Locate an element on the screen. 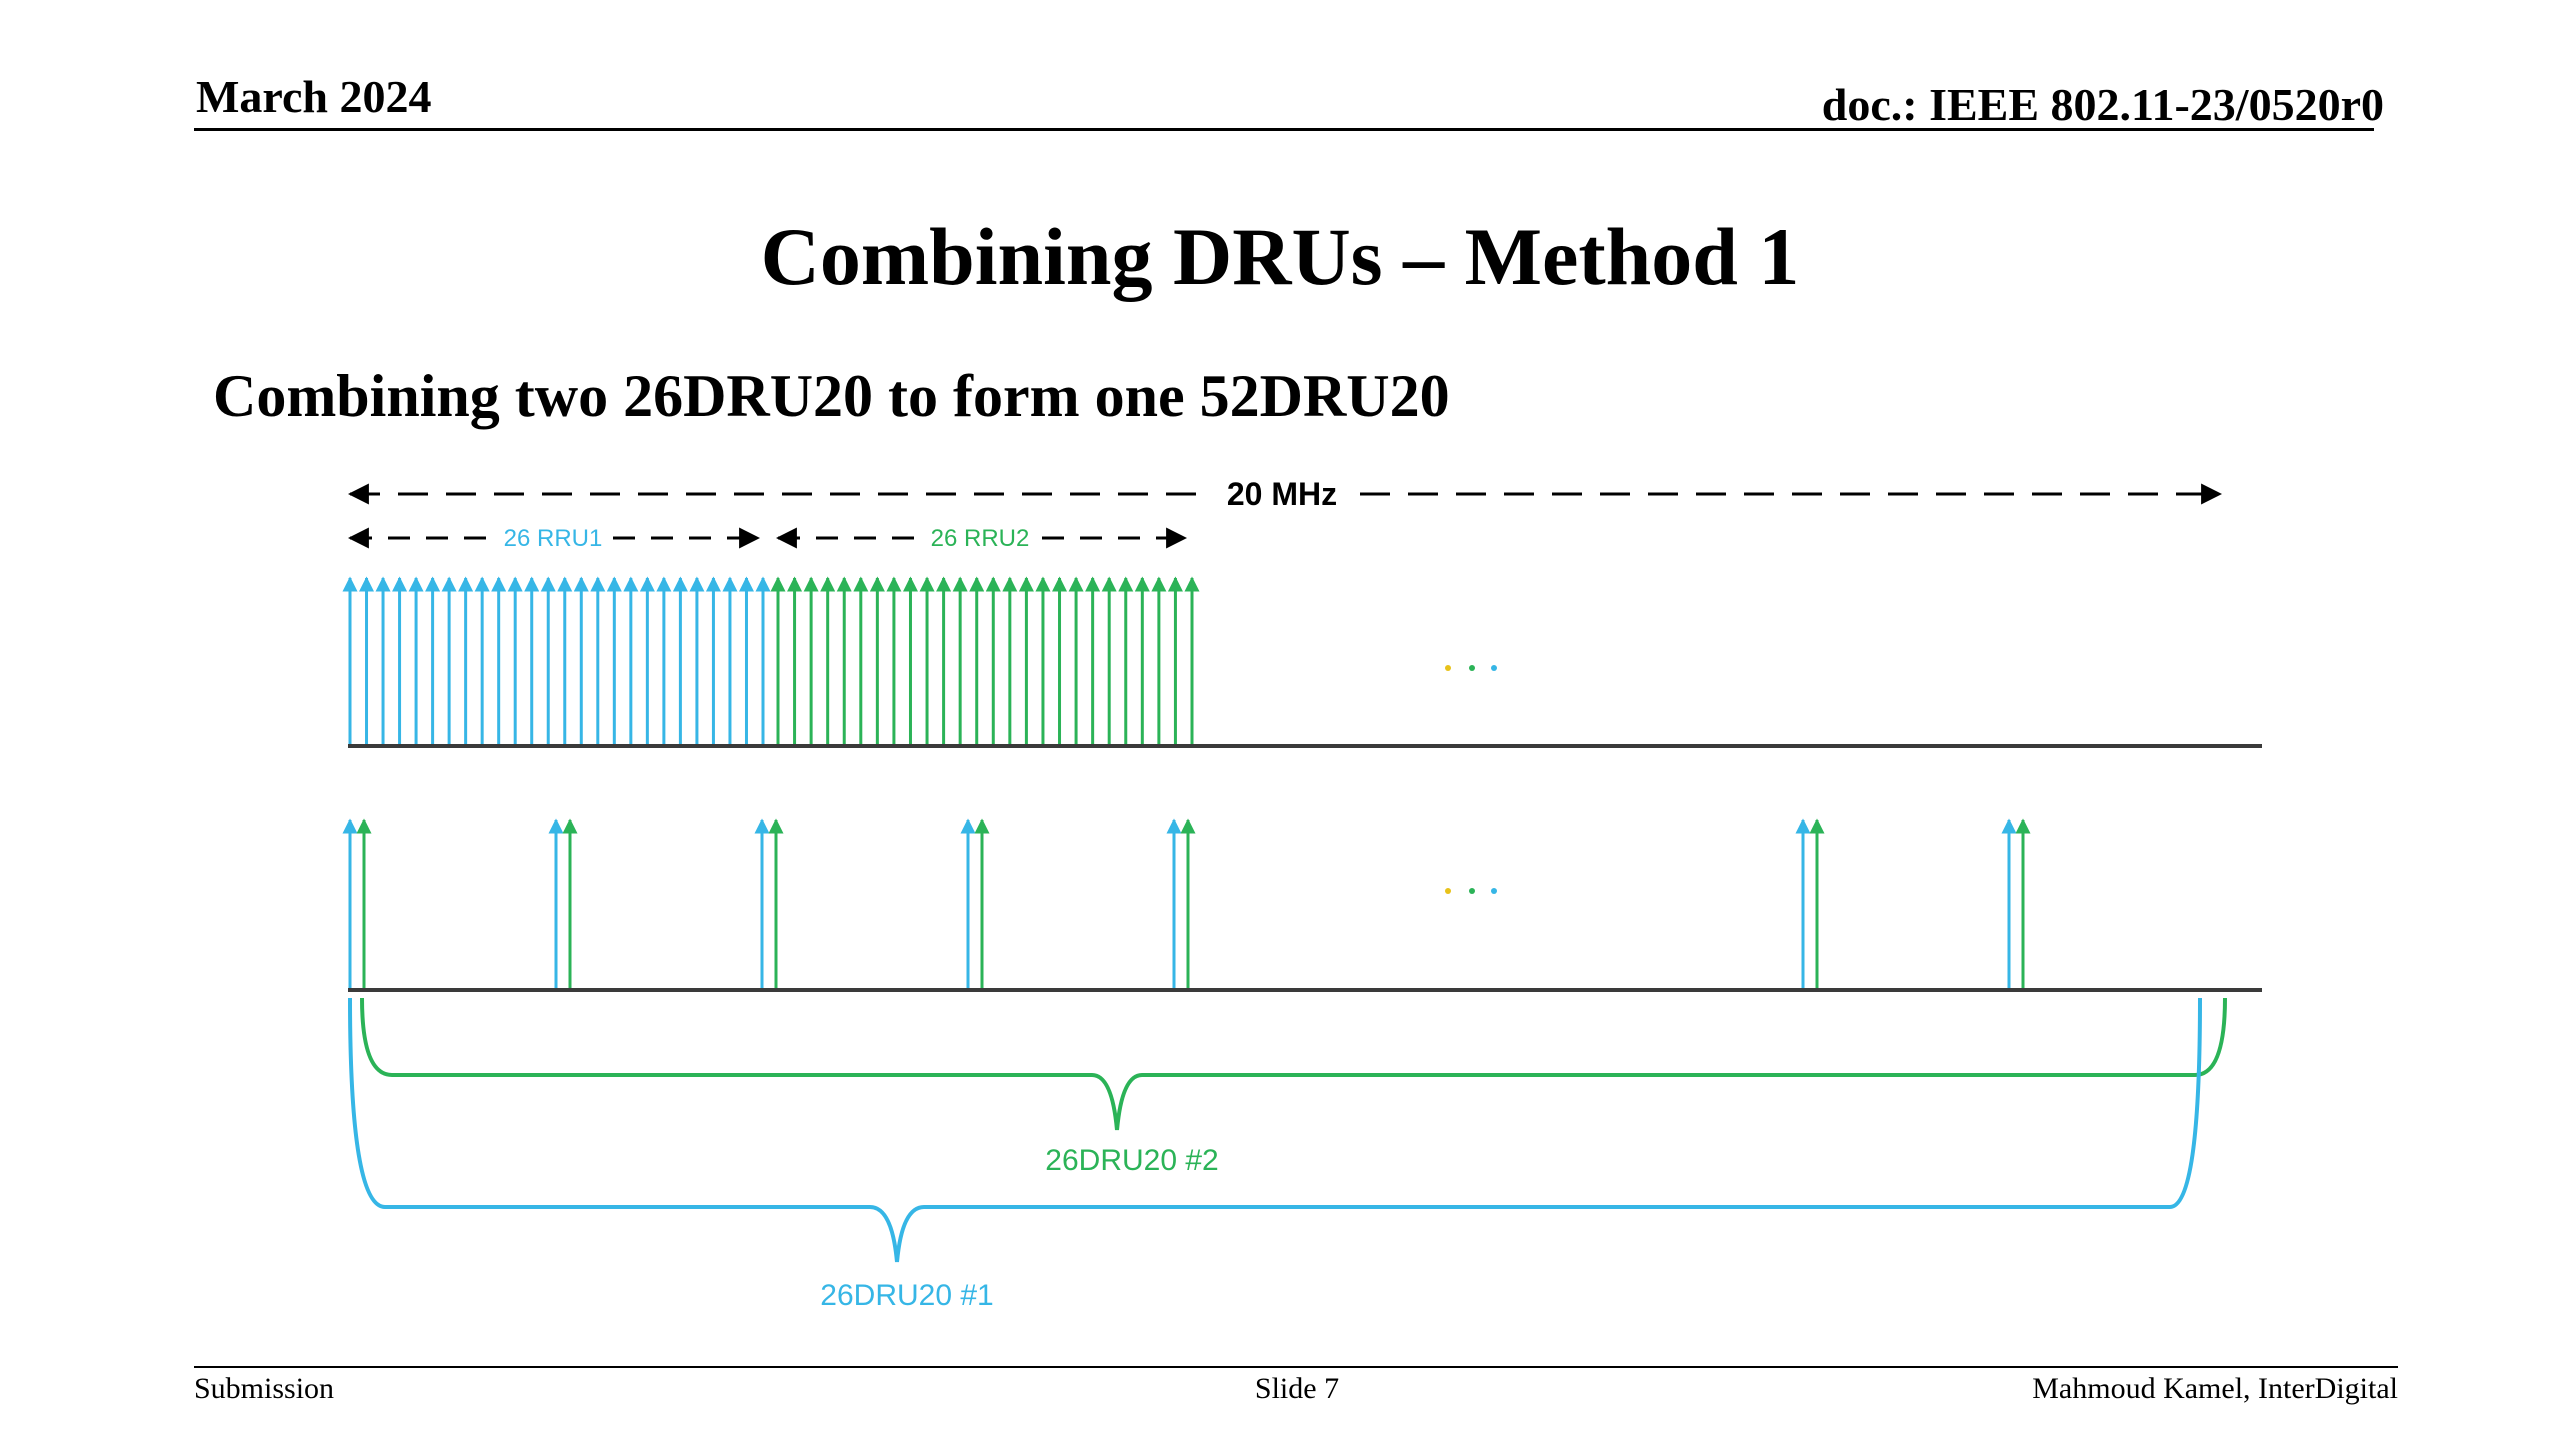 The image size is (2560, 1440). rru2-label: 26 RRU2 is located at coordinates (980, 538).